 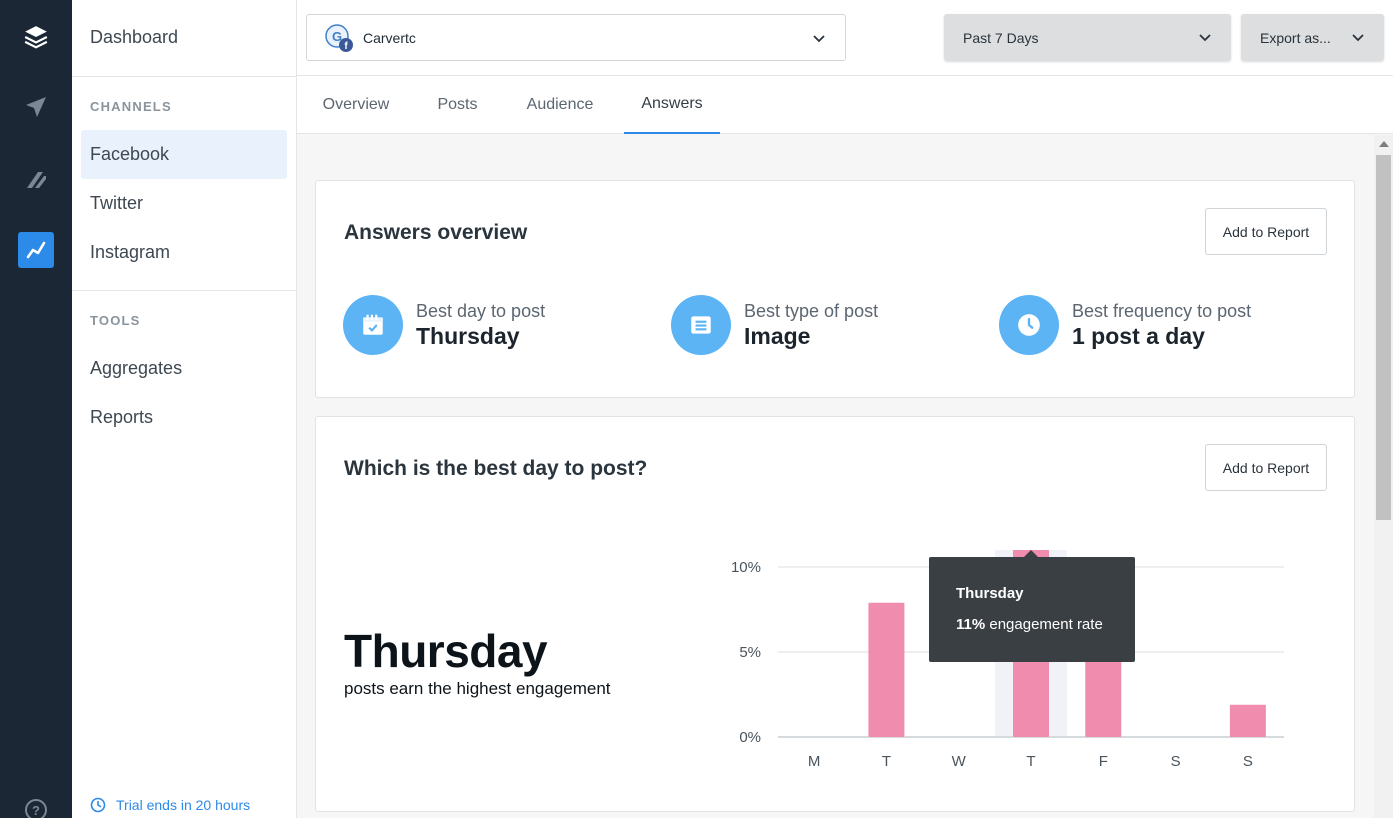 I want to click on y-tick-label: 10%, so click(x=746, y=567).